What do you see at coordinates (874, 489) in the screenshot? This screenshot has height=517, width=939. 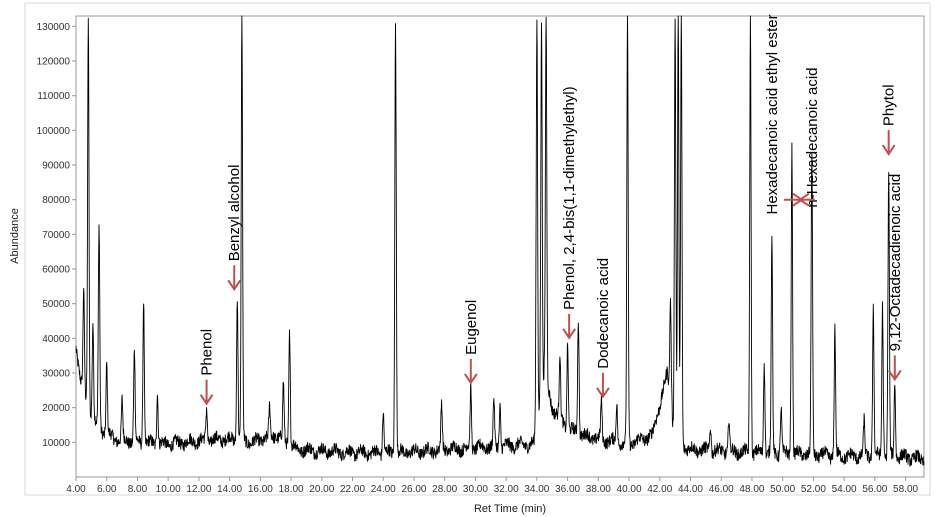 I see `x-tick-label: 56.00` at bounding box center [874, 489].